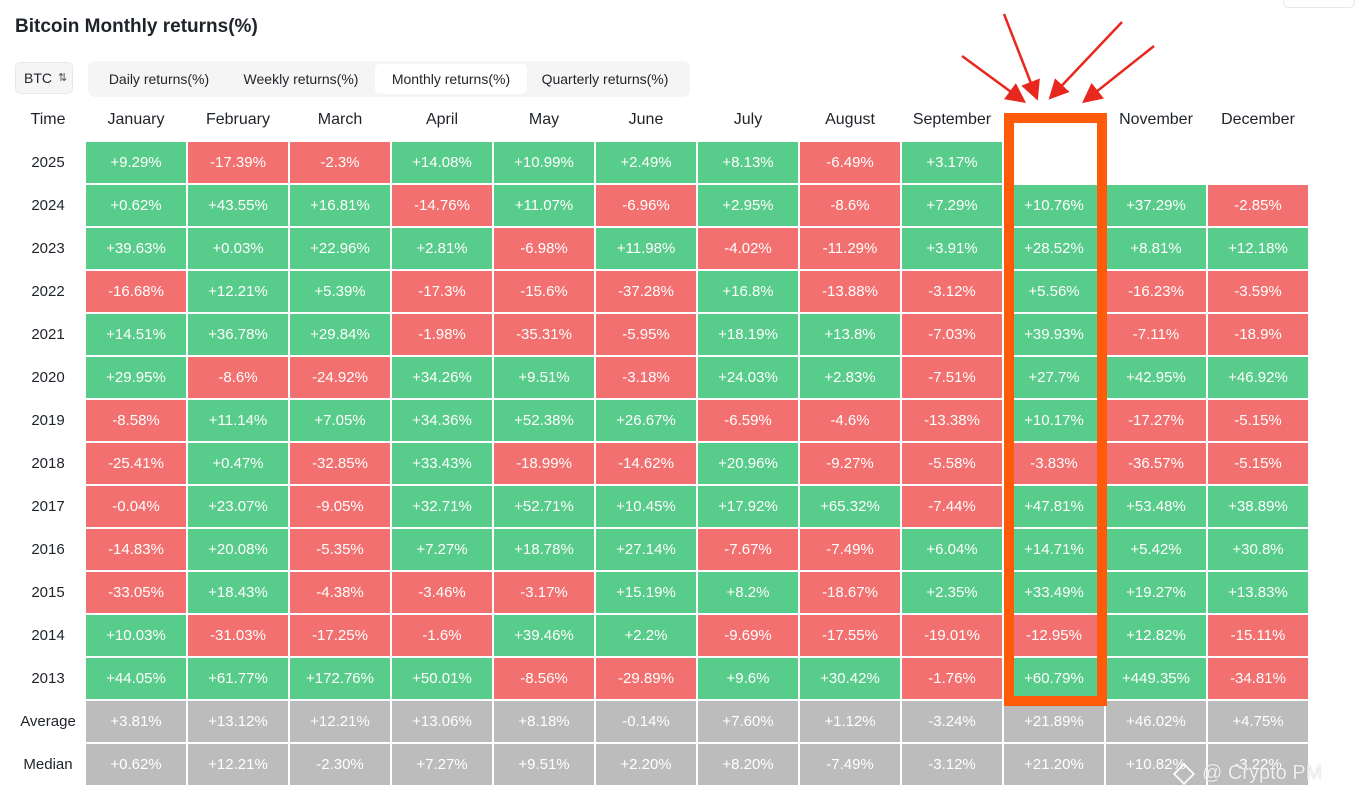 The image size is (1359, 801). Describe the element at coordinates (646, 678) in the screenshot. I see `heatmap-cell: -29.89%` at that location.